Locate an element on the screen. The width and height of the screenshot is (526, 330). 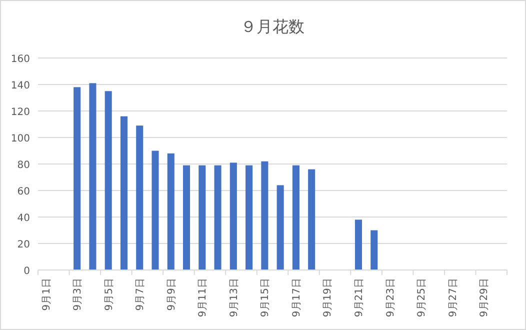
x-tick-label: 9月25日 is located at coordinates (422, 298).